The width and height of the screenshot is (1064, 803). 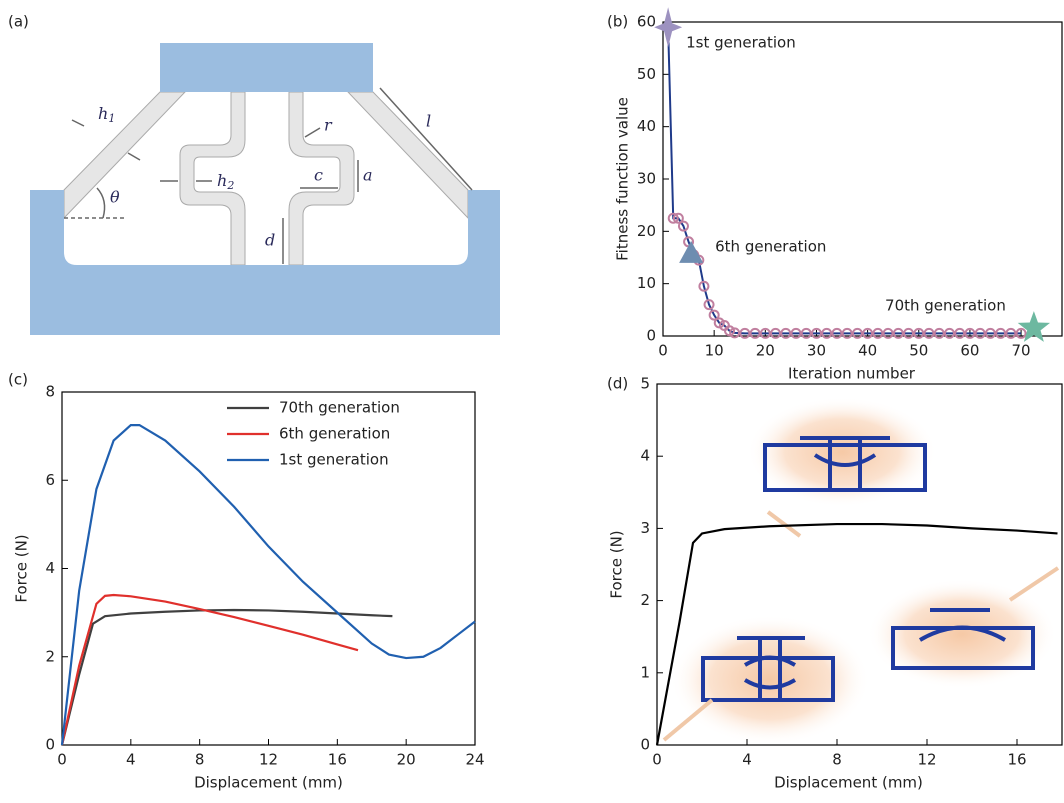 I want to click on y-tick-label: 30, so click(x=646, y=179).